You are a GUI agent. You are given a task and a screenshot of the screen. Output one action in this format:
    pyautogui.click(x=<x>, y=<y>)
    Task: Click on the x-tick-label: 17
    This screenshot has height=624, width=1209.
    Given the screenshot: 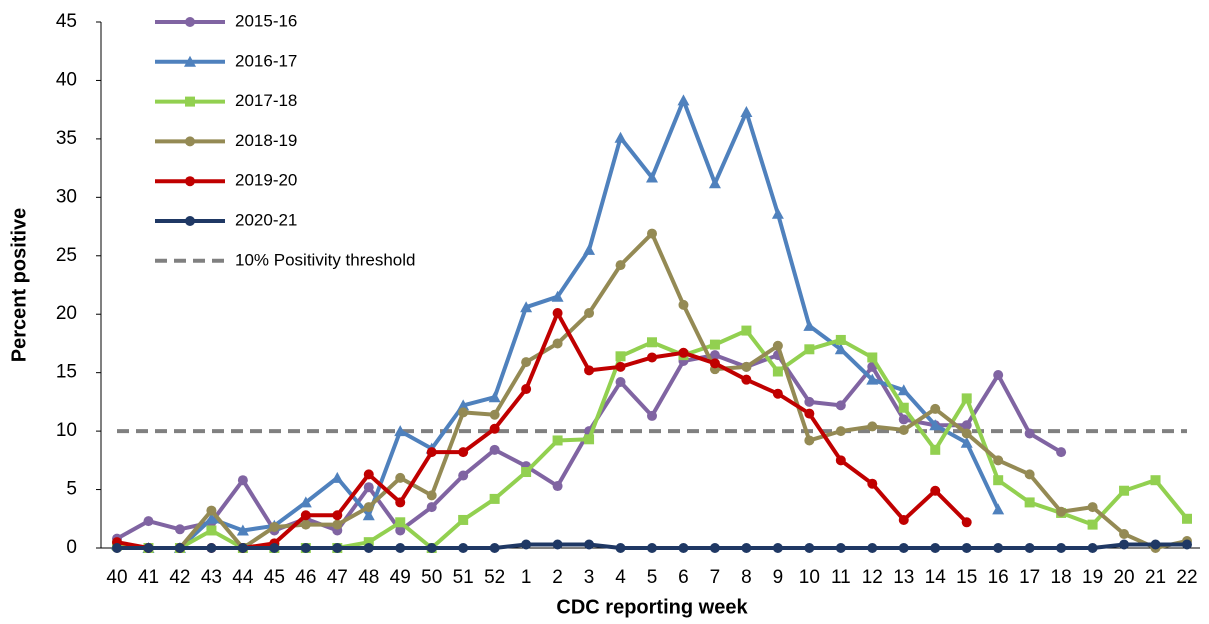 What is the action you would take?
    pyautogui.click(x=1029, y=577)
    